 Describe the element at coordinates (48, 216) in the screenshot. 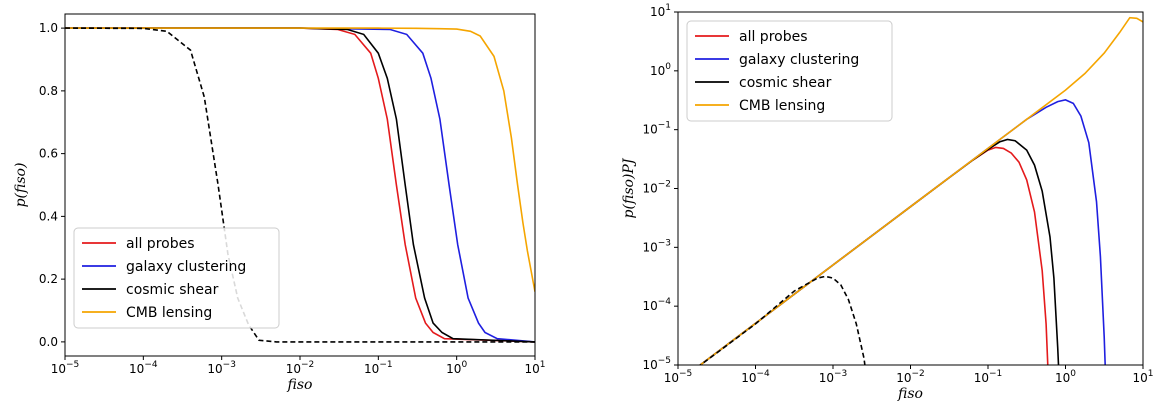

I see `y-tick-label: 0.4` at that location.